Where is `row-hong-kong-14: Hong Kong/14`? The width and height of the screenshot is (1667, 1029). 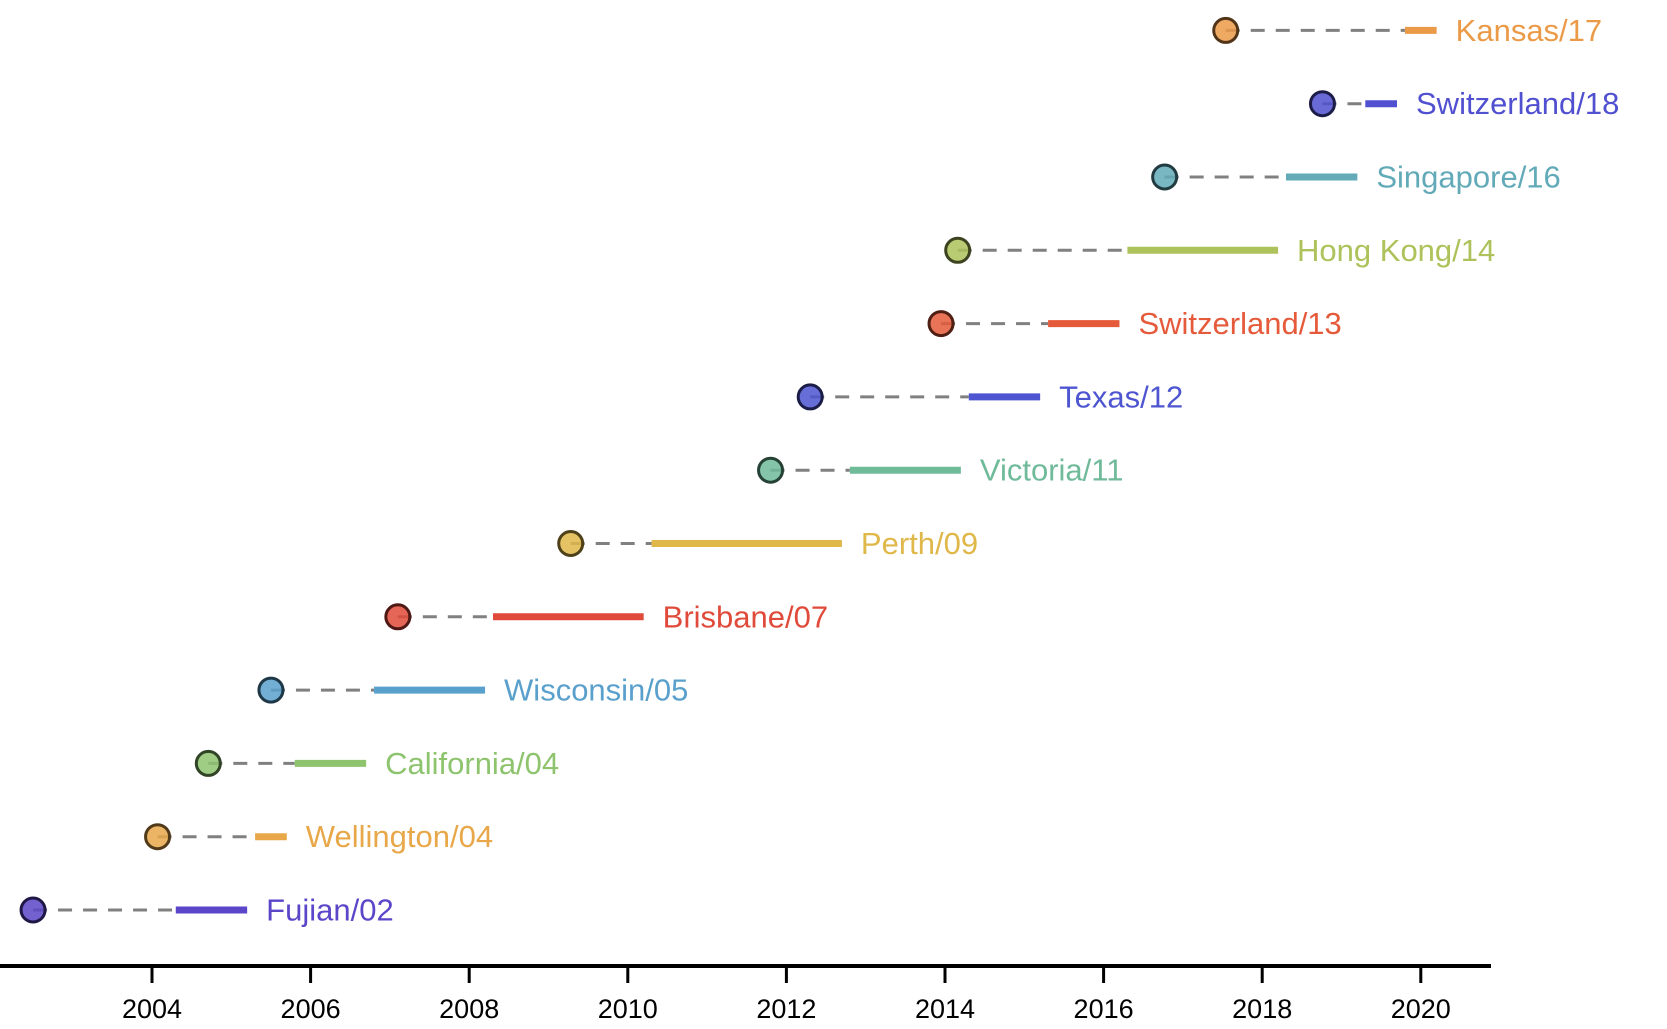 row-hong-kong-14: Hong Kong/14 is located at coordinates (1219, 250).